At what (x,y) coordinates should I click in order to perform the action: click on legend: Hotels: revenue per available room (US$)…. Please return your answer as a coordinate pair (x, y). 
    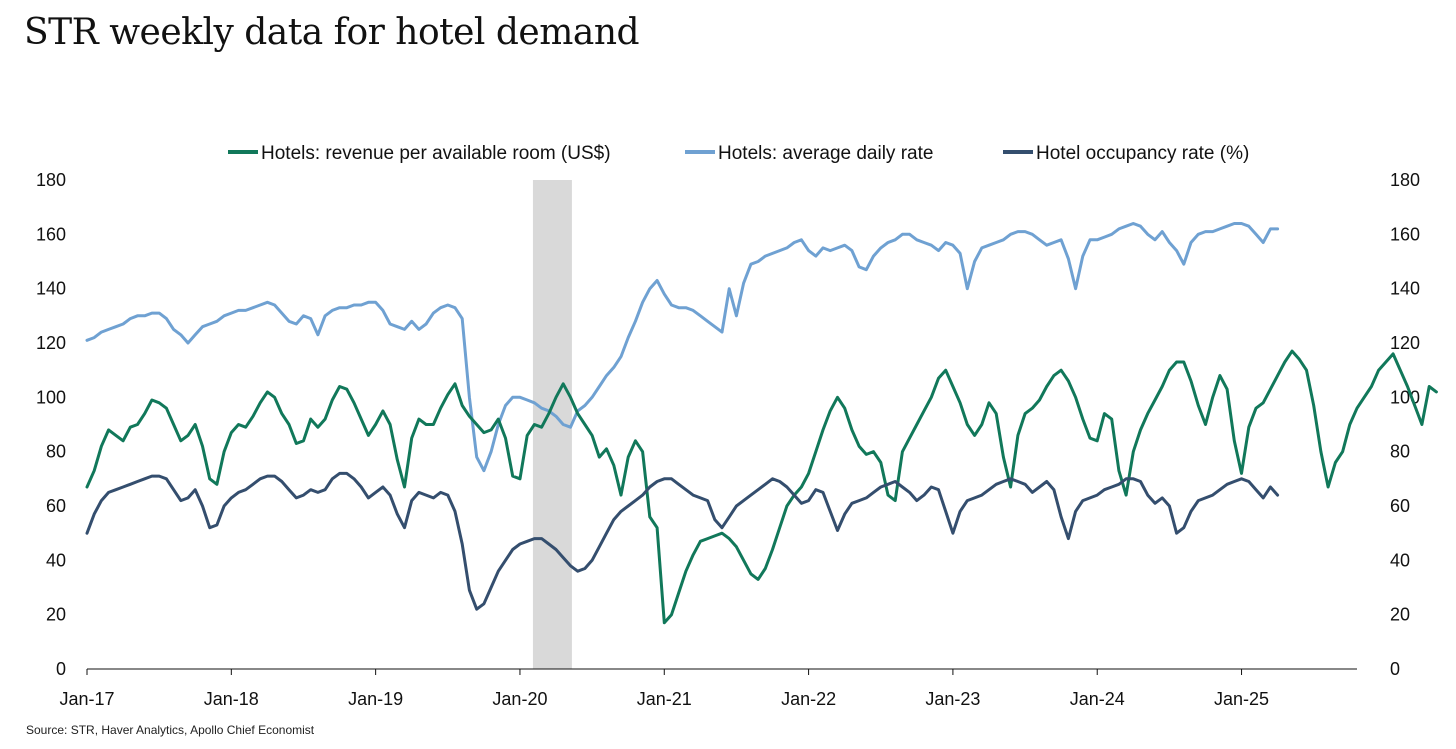
    Looking at the image, I should click on (738, 153).